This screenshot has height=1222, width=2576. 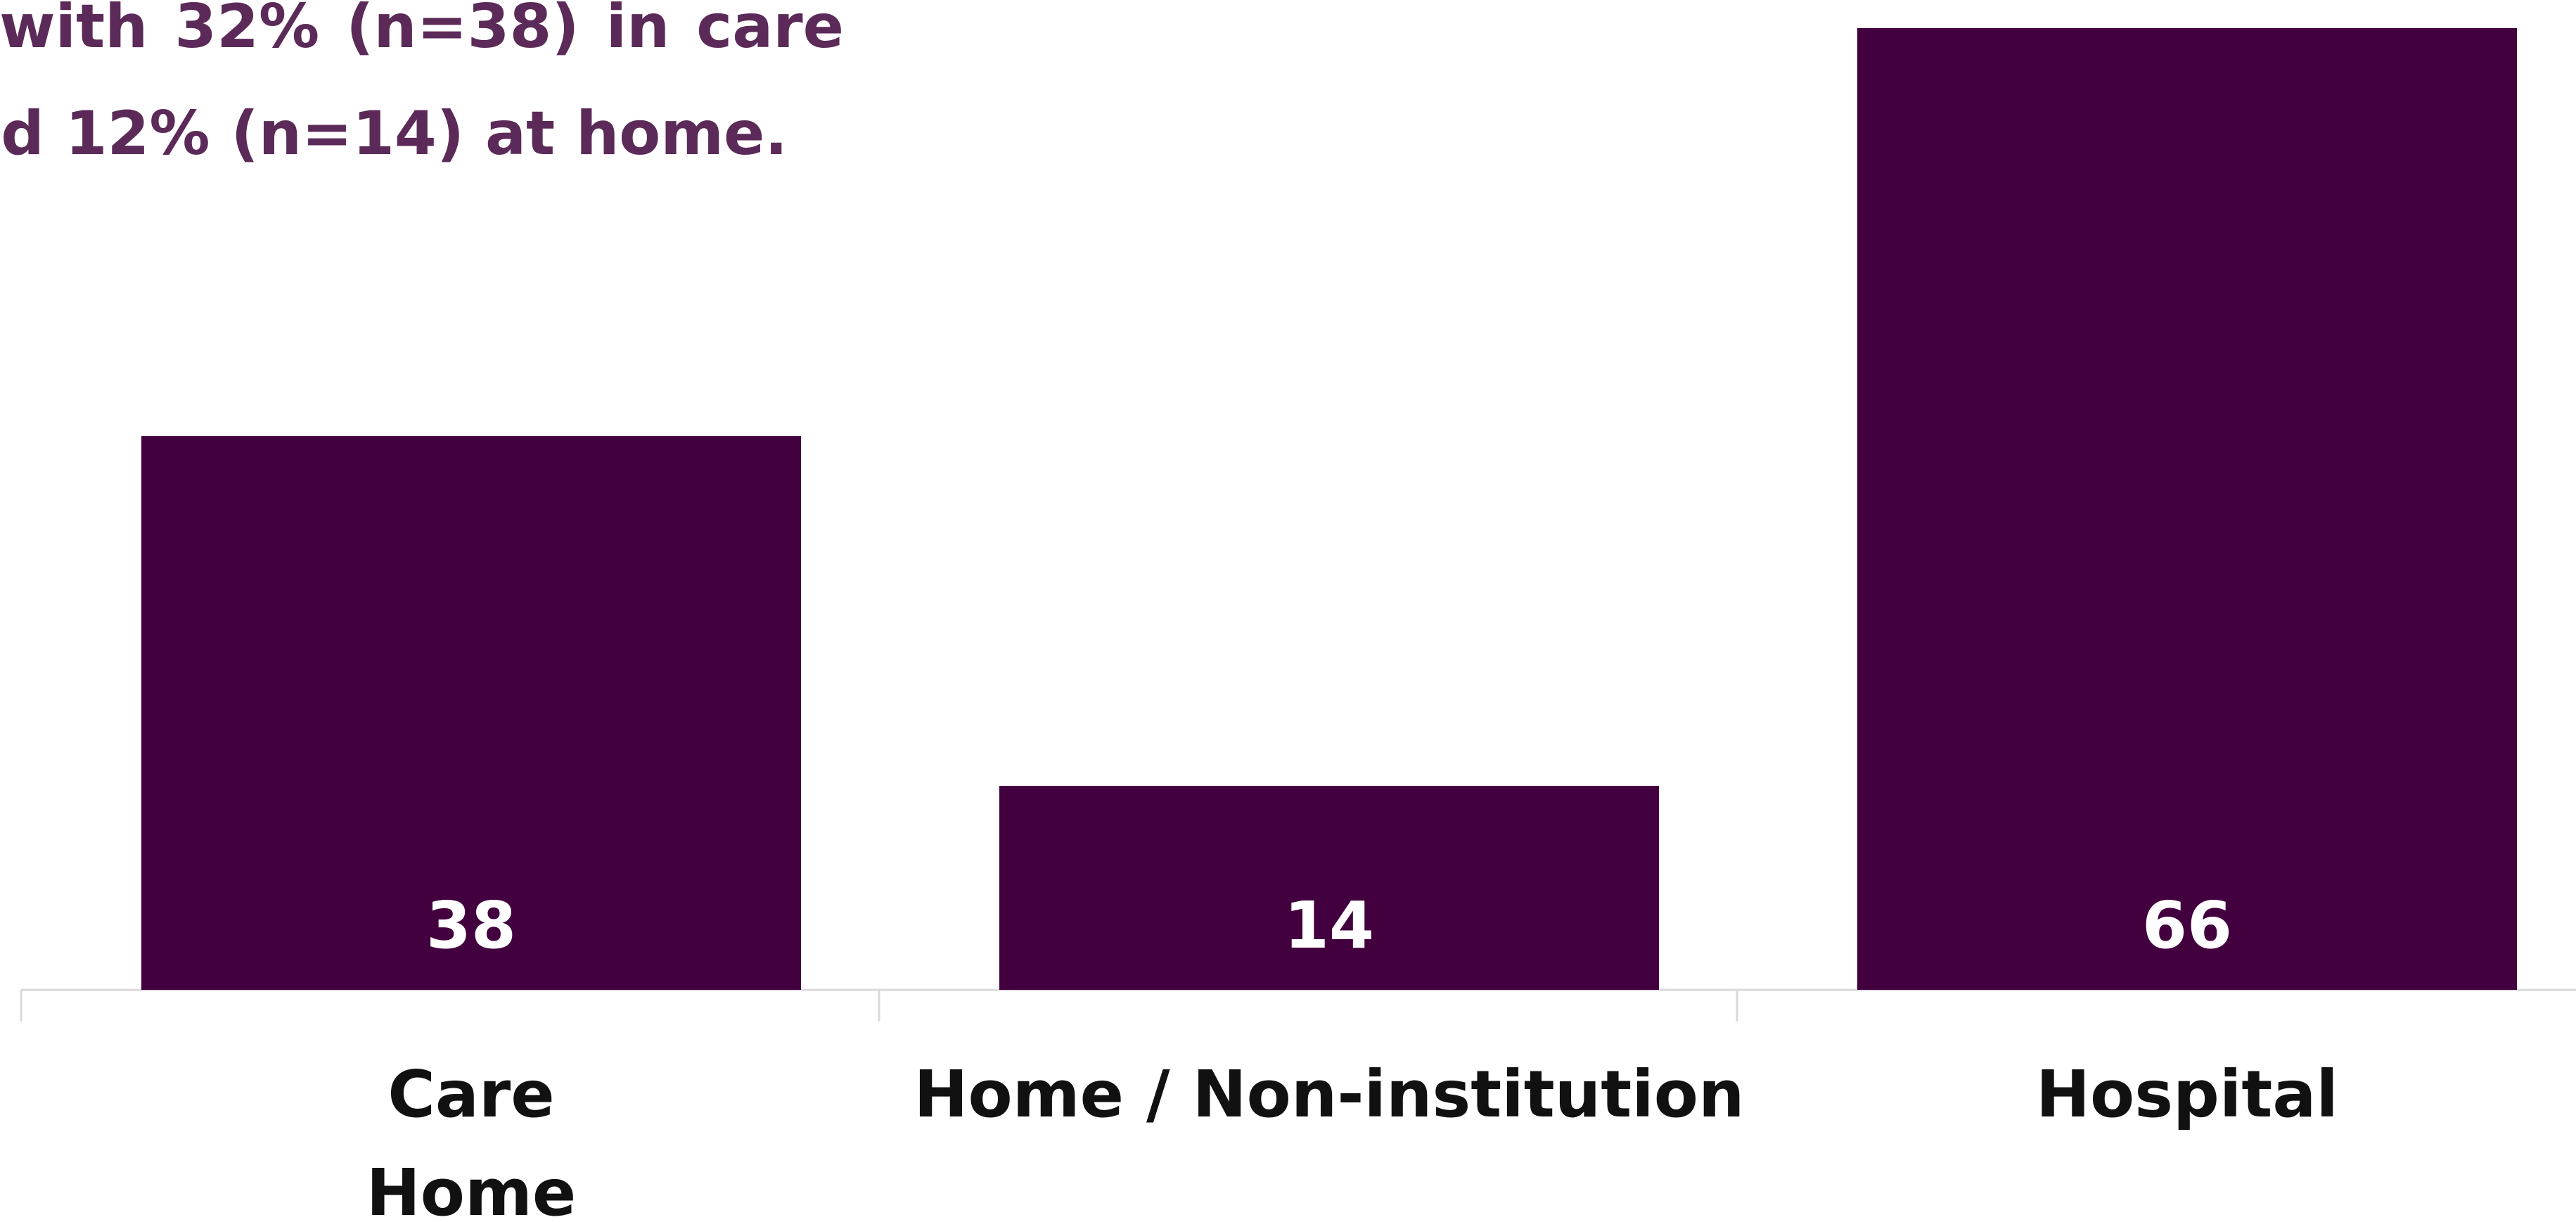 What do you see at coordinates (2187, 1094) in the screenshot?
I see `category-label: Hospital` at bounding box center [2187, 1094].